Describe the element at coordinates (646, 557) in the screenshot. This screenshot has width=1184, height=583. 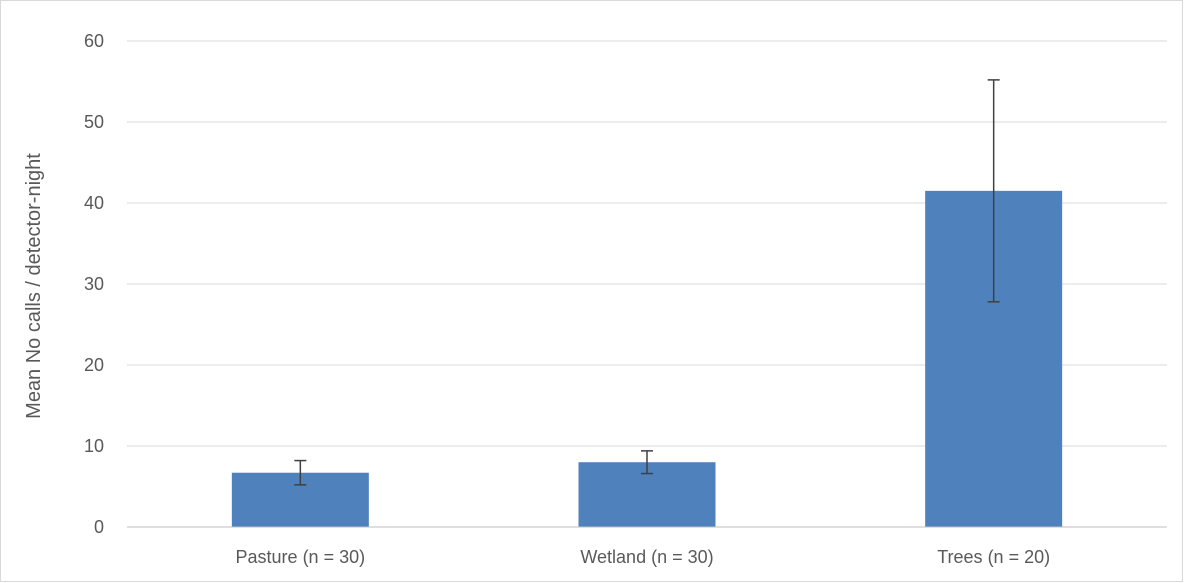
I see `x-tick-label: Wetland (n = 30)` at that location.